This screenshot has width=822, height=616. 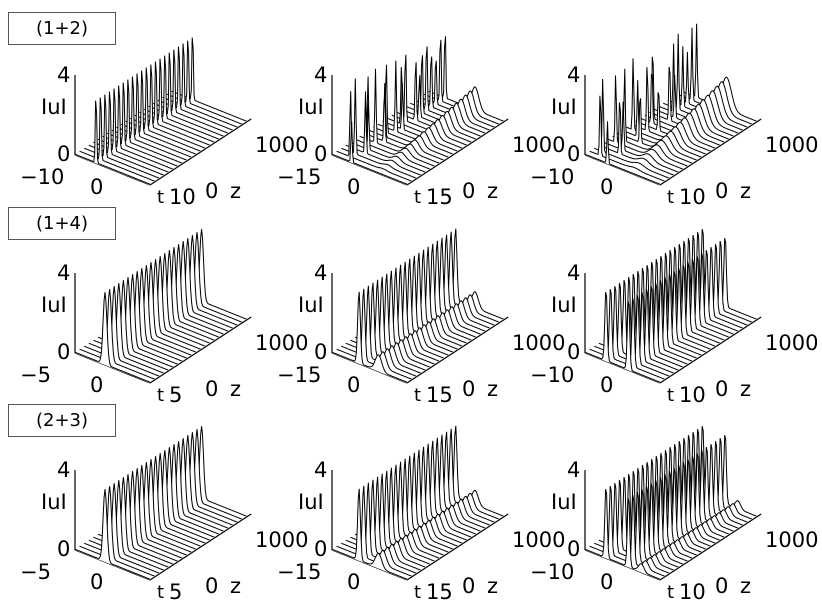 What do you see at coordinates (62, 28) in the screenshot?
I see `row-label-1: (1+2)` at bounding box center [62, 28].